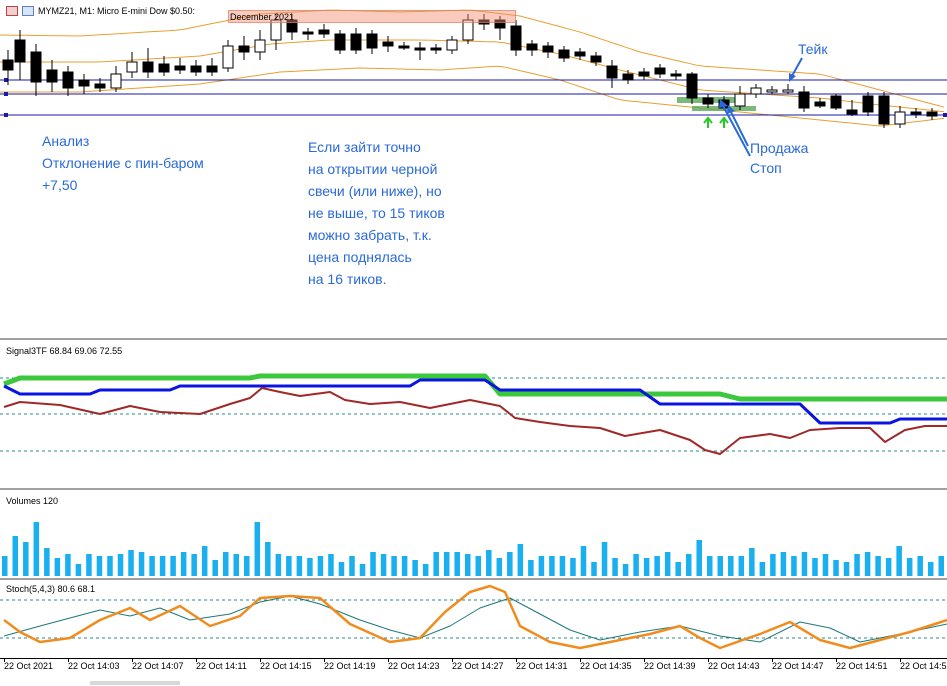 This screenshot has height=686, width=947. Describe the element at coordinates (813, 49) in the screenshot. I see `take-profit-label: Тейк` at that location.